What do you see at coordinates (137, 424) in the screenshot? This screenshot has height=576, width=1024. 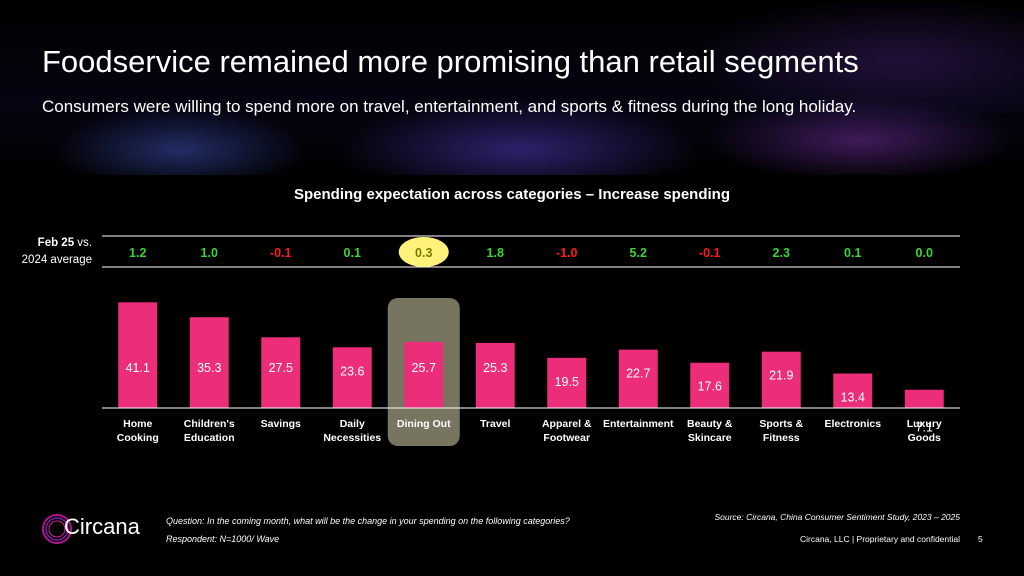 I see `category-label: Home` at bounding box center [137, 424].